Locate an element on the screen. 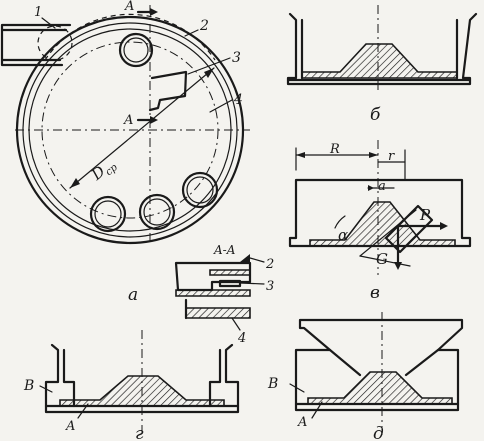 The height and width of the screenshot is (441, 484). label-part-2: 2 is located at coordinates (204, 26).